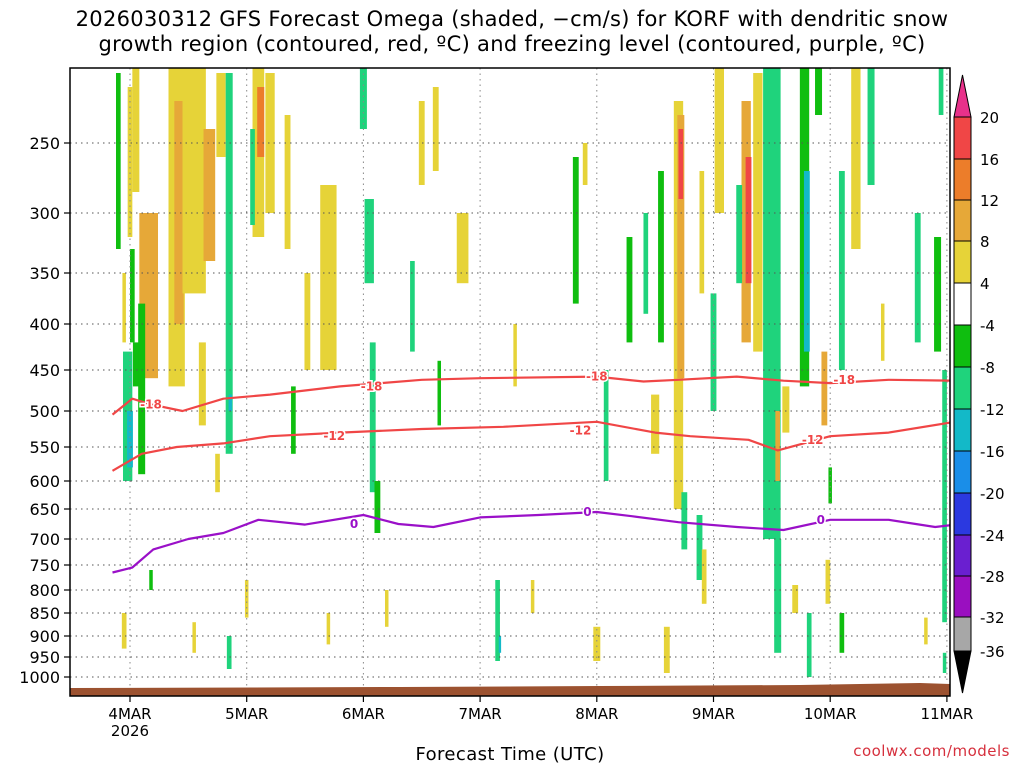 Image resolution: width=1024 pixels, height=768 pixels. What do you see at coordinates (947, 714) in the screenshot?
I see `x-tick-label: 11MAR` at bounding box center [947, 714].